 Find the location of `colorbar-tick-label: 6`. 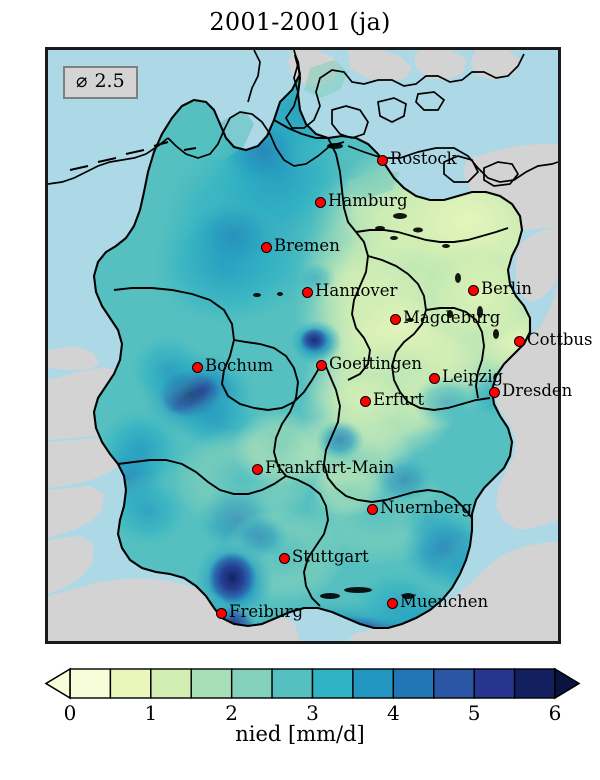

colorbar-tick-label: 6 is located at coordinates (555, 713).